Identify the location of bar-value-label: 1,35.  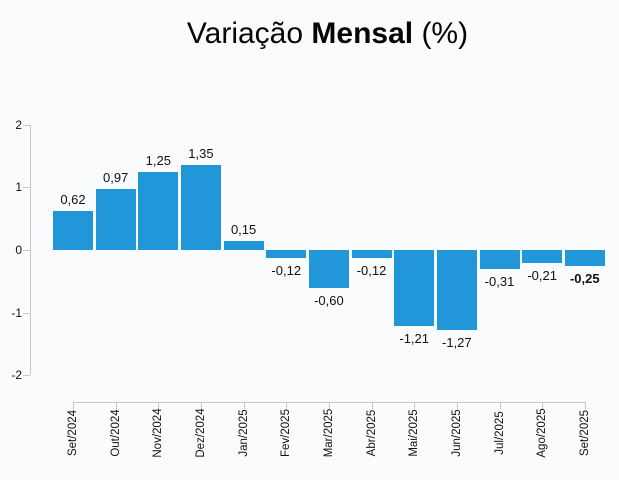
(201, 154).